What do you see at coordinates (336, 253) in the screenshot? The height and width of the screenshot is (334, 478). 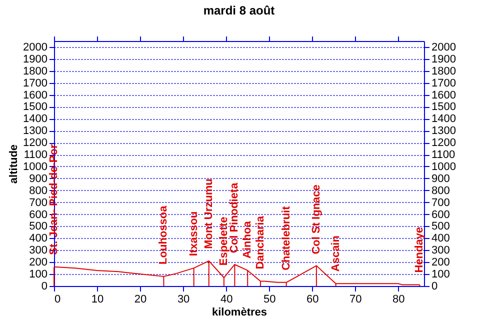 I see `annotation: Ascain` at bounding box center [336, 253].